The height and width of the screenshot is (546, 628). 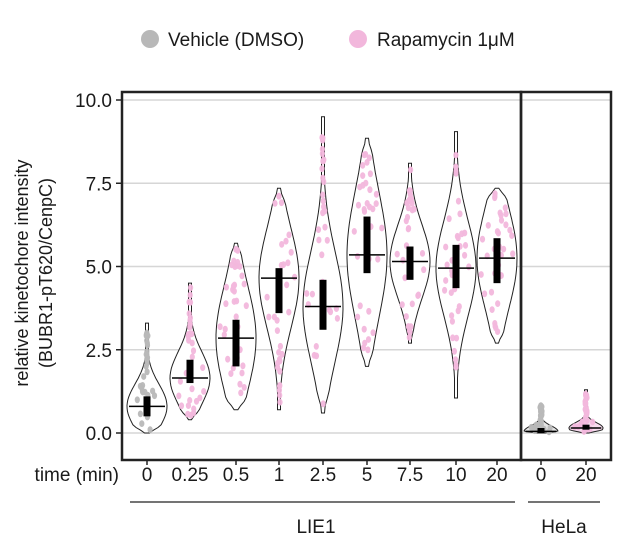 I want to click on x-tick-label: 0.5, so click(x=236, y=475).